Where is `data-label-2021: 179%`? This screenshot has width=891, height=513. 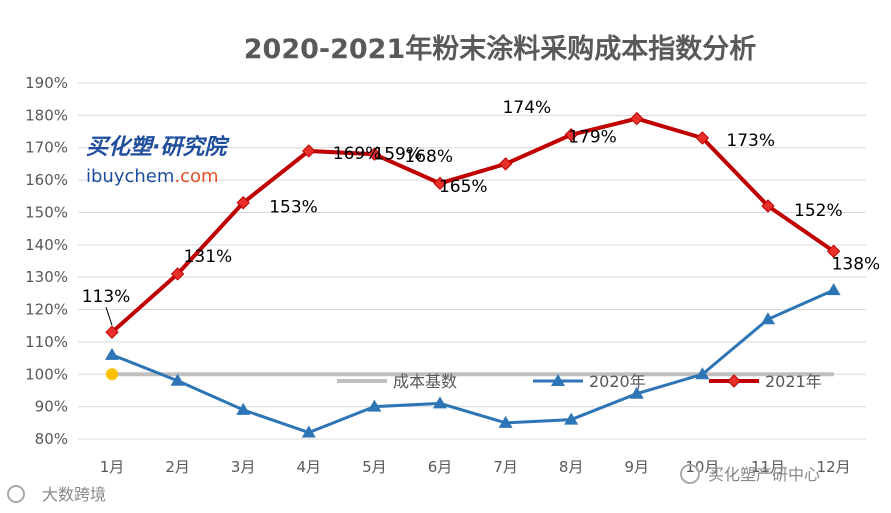
data-label-2021: 179% is located at coordinates (592, 138).